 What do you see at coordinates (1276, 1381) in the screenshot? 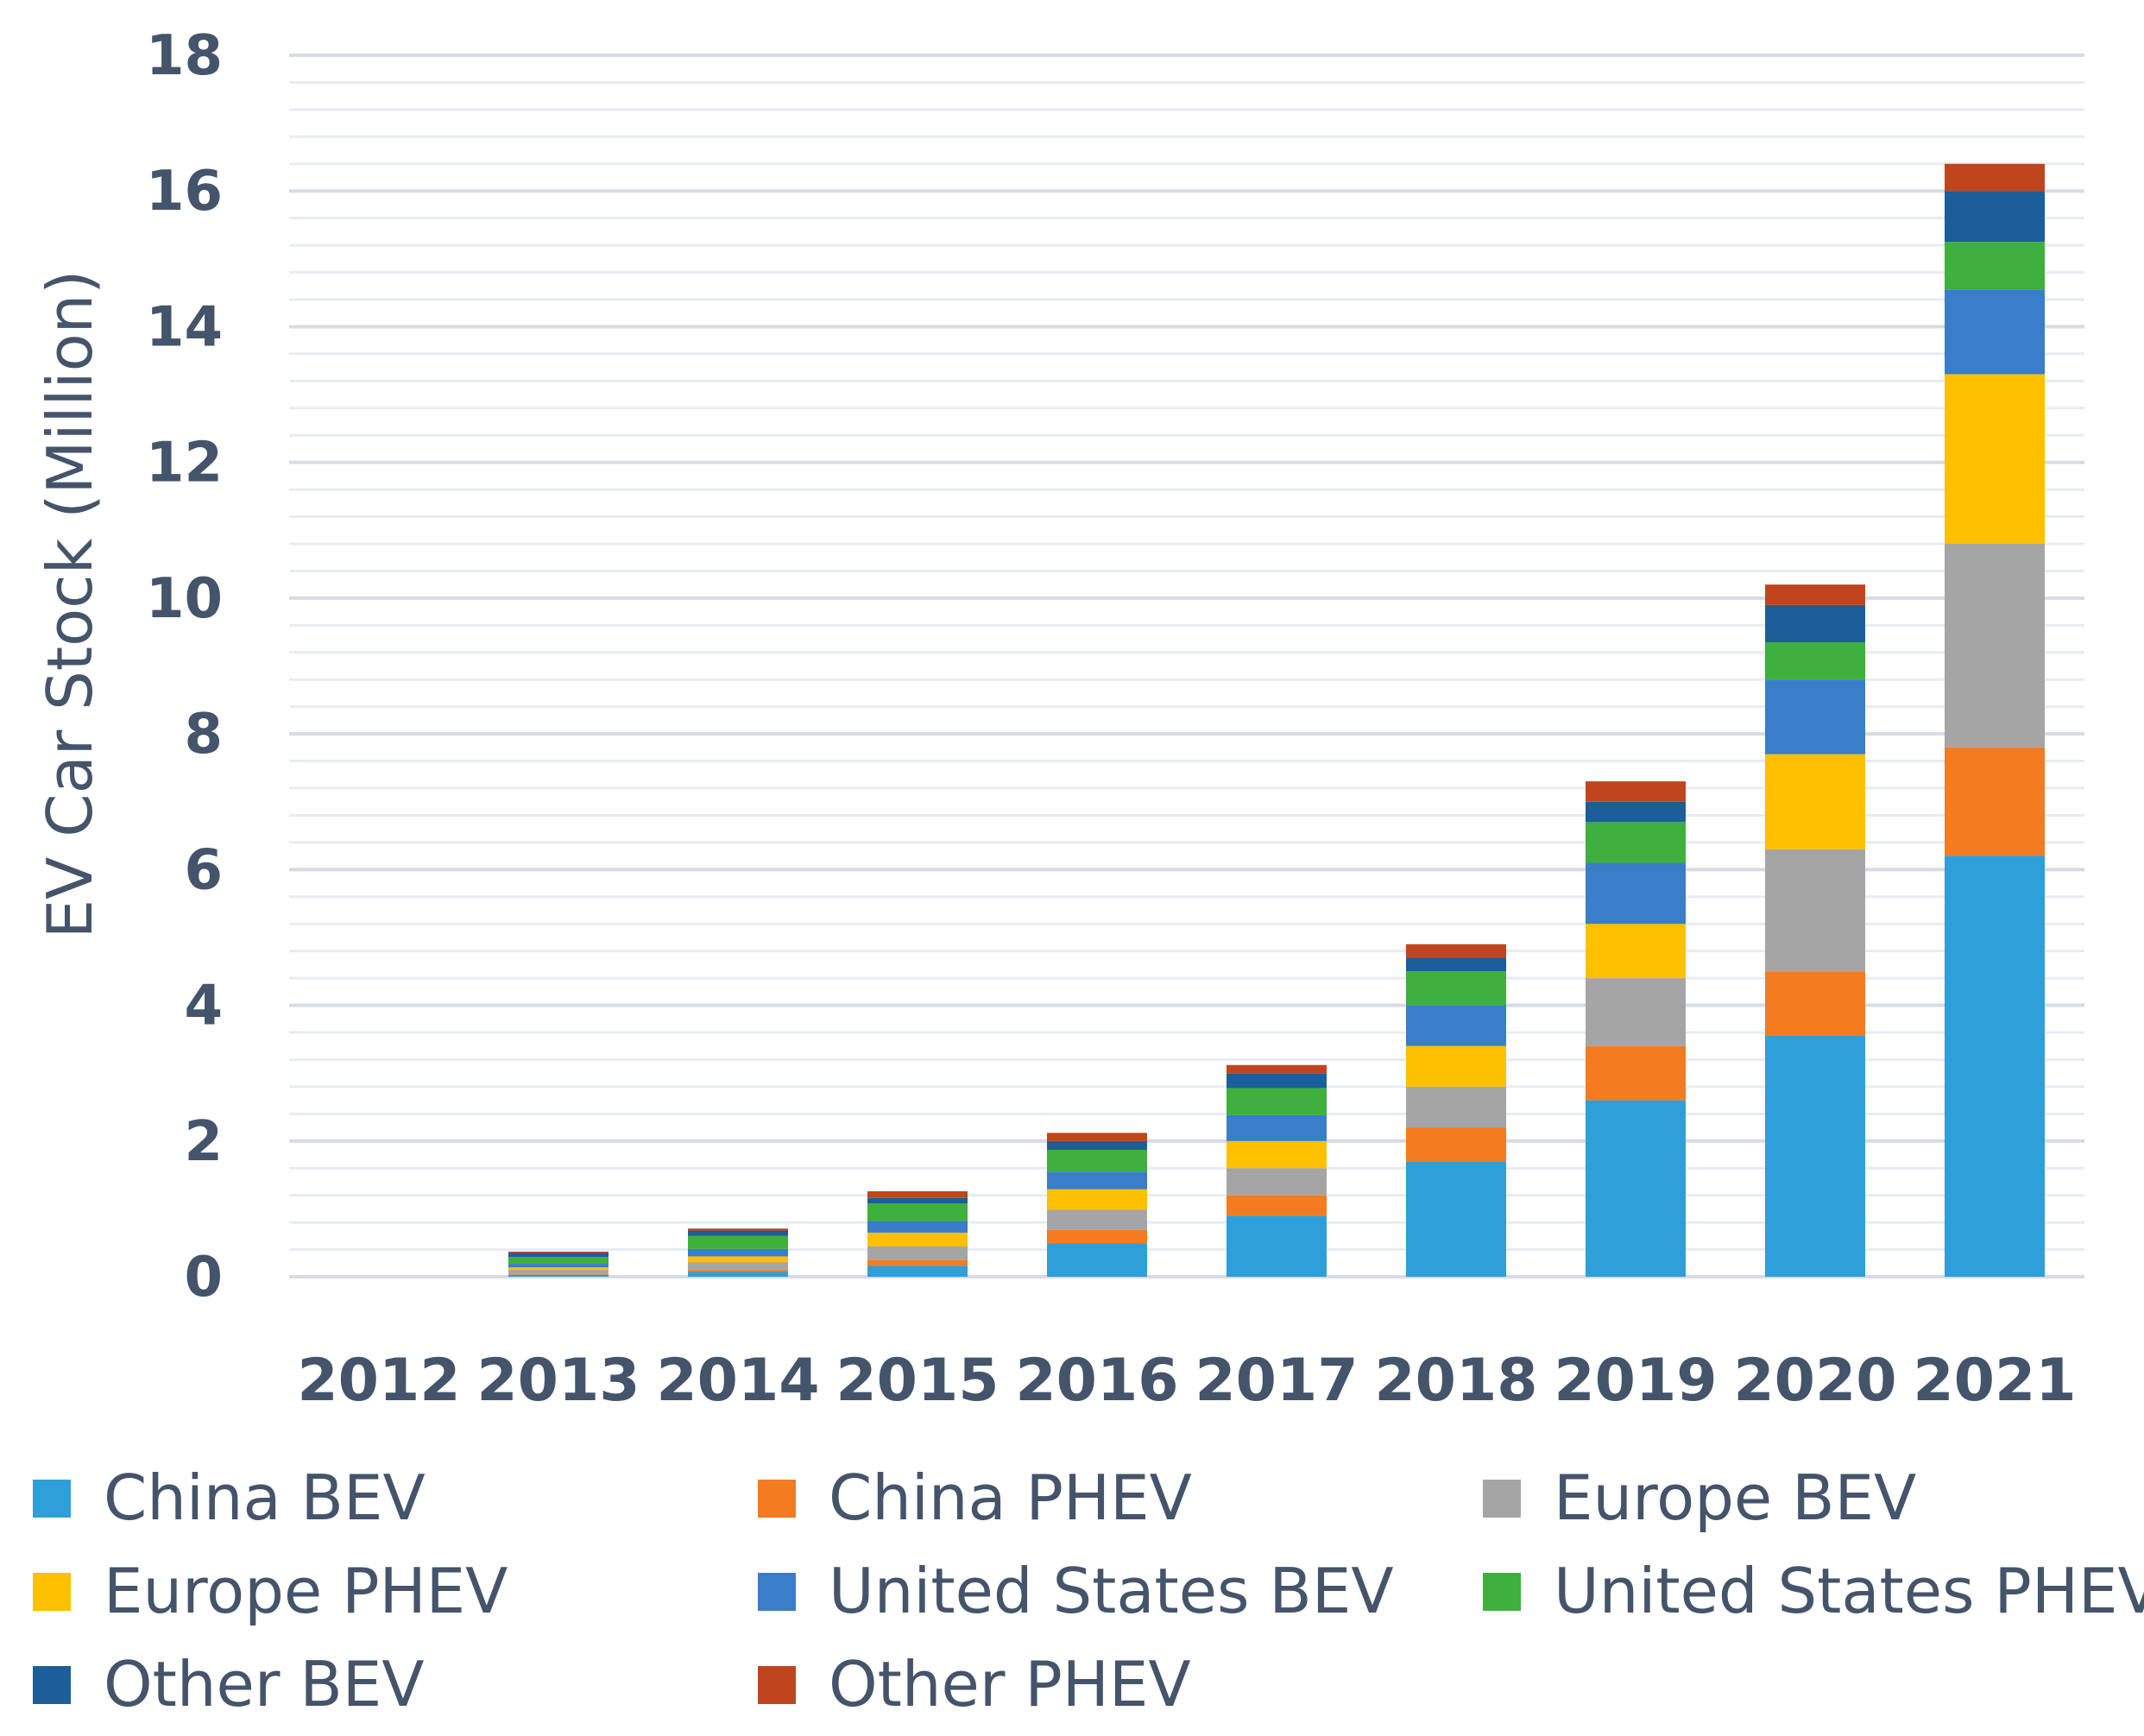
I see `x-tick-label: 2017` at bounding box center [1276, 1381].